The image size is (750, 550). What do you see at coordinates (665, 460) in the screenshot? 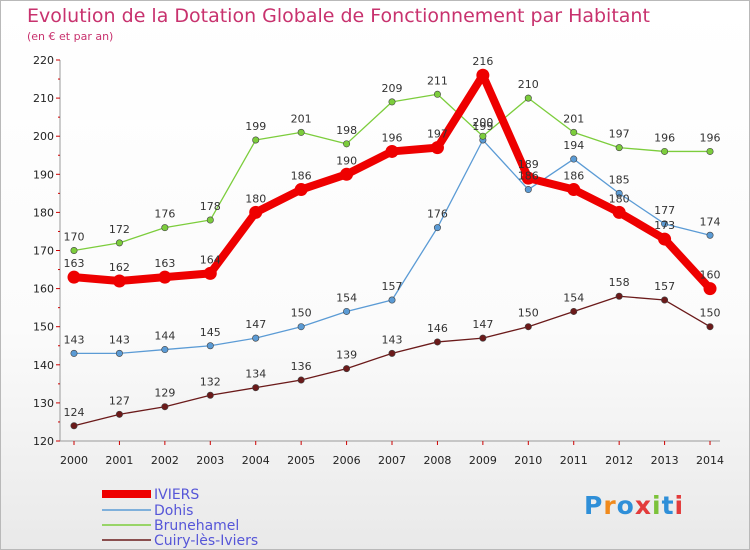
I see `x-tick-label: 2013` at bounding box center [665, 460].